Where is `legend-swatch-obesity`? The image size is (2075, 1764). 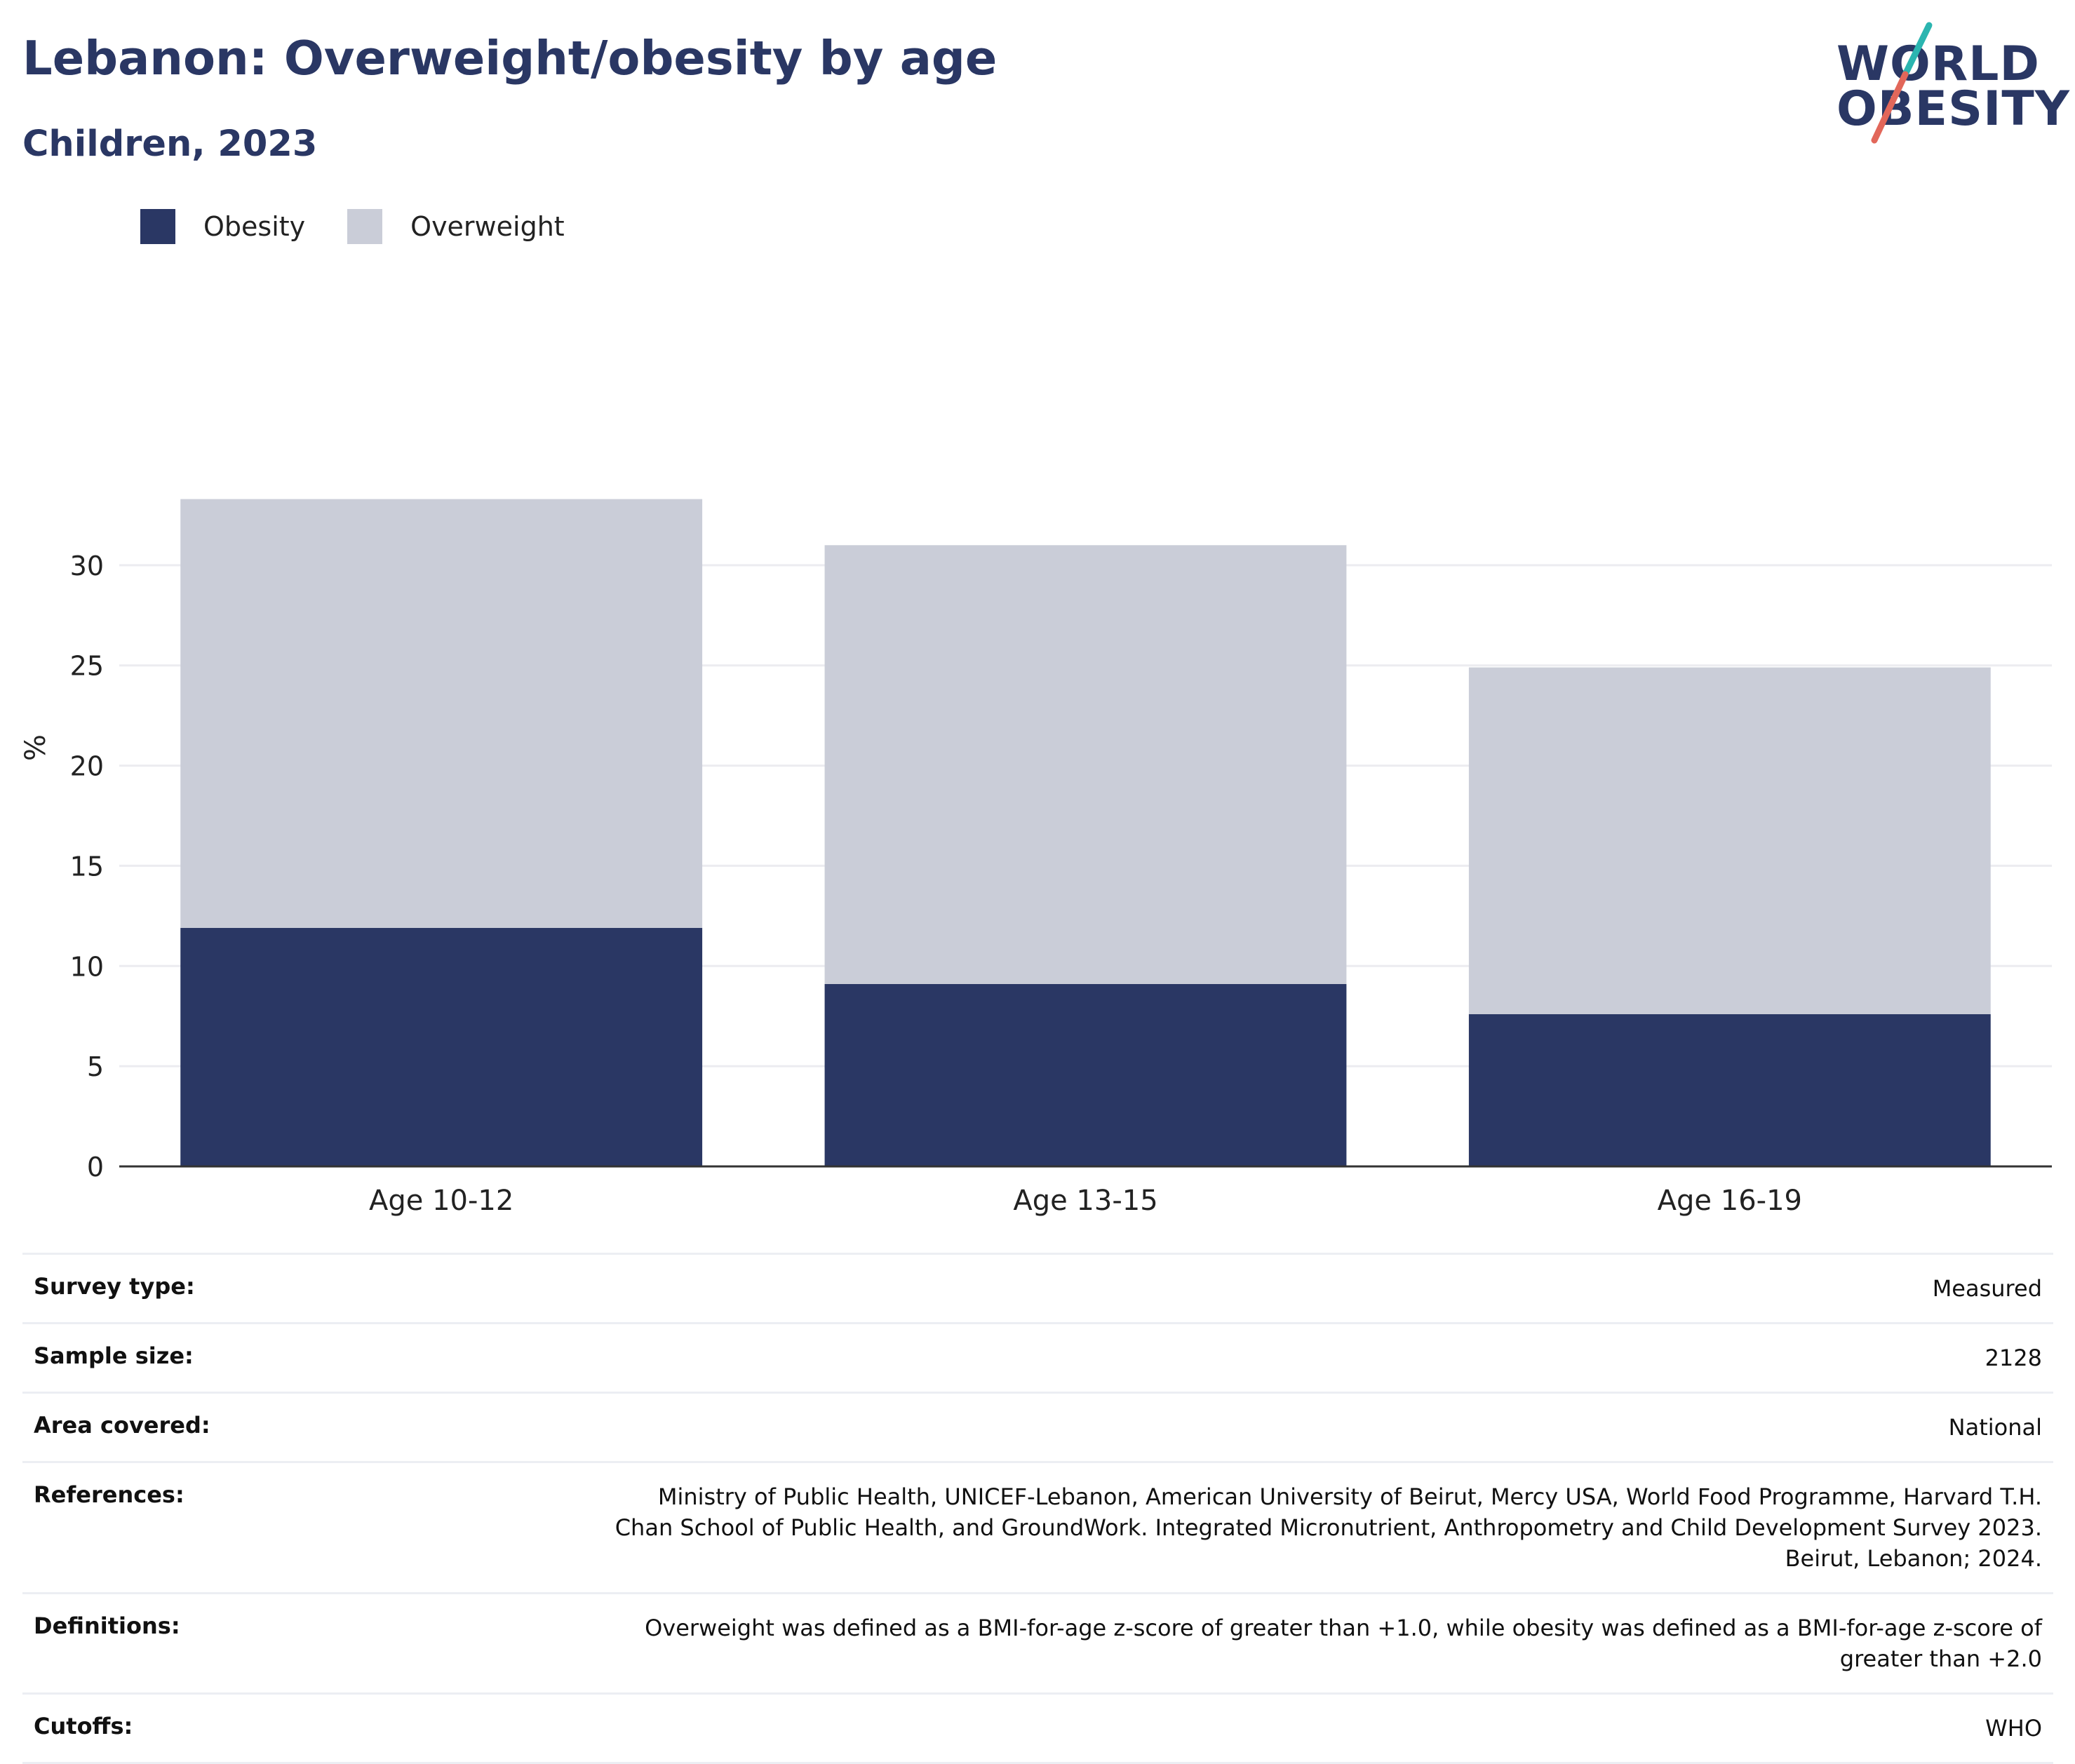 legend-swatch-obesity is located at coordinates (157, 226).